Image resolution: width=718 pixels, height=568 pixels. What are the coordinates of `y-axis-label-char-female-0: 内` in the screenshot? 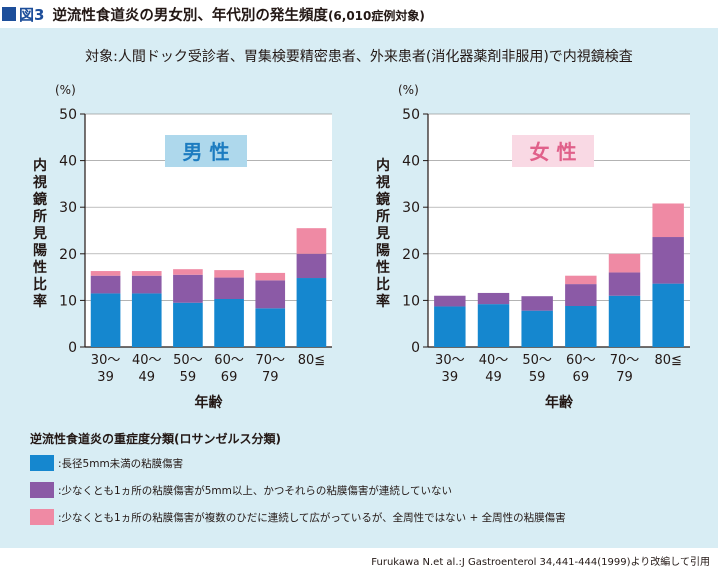 It's located at (383, 165).